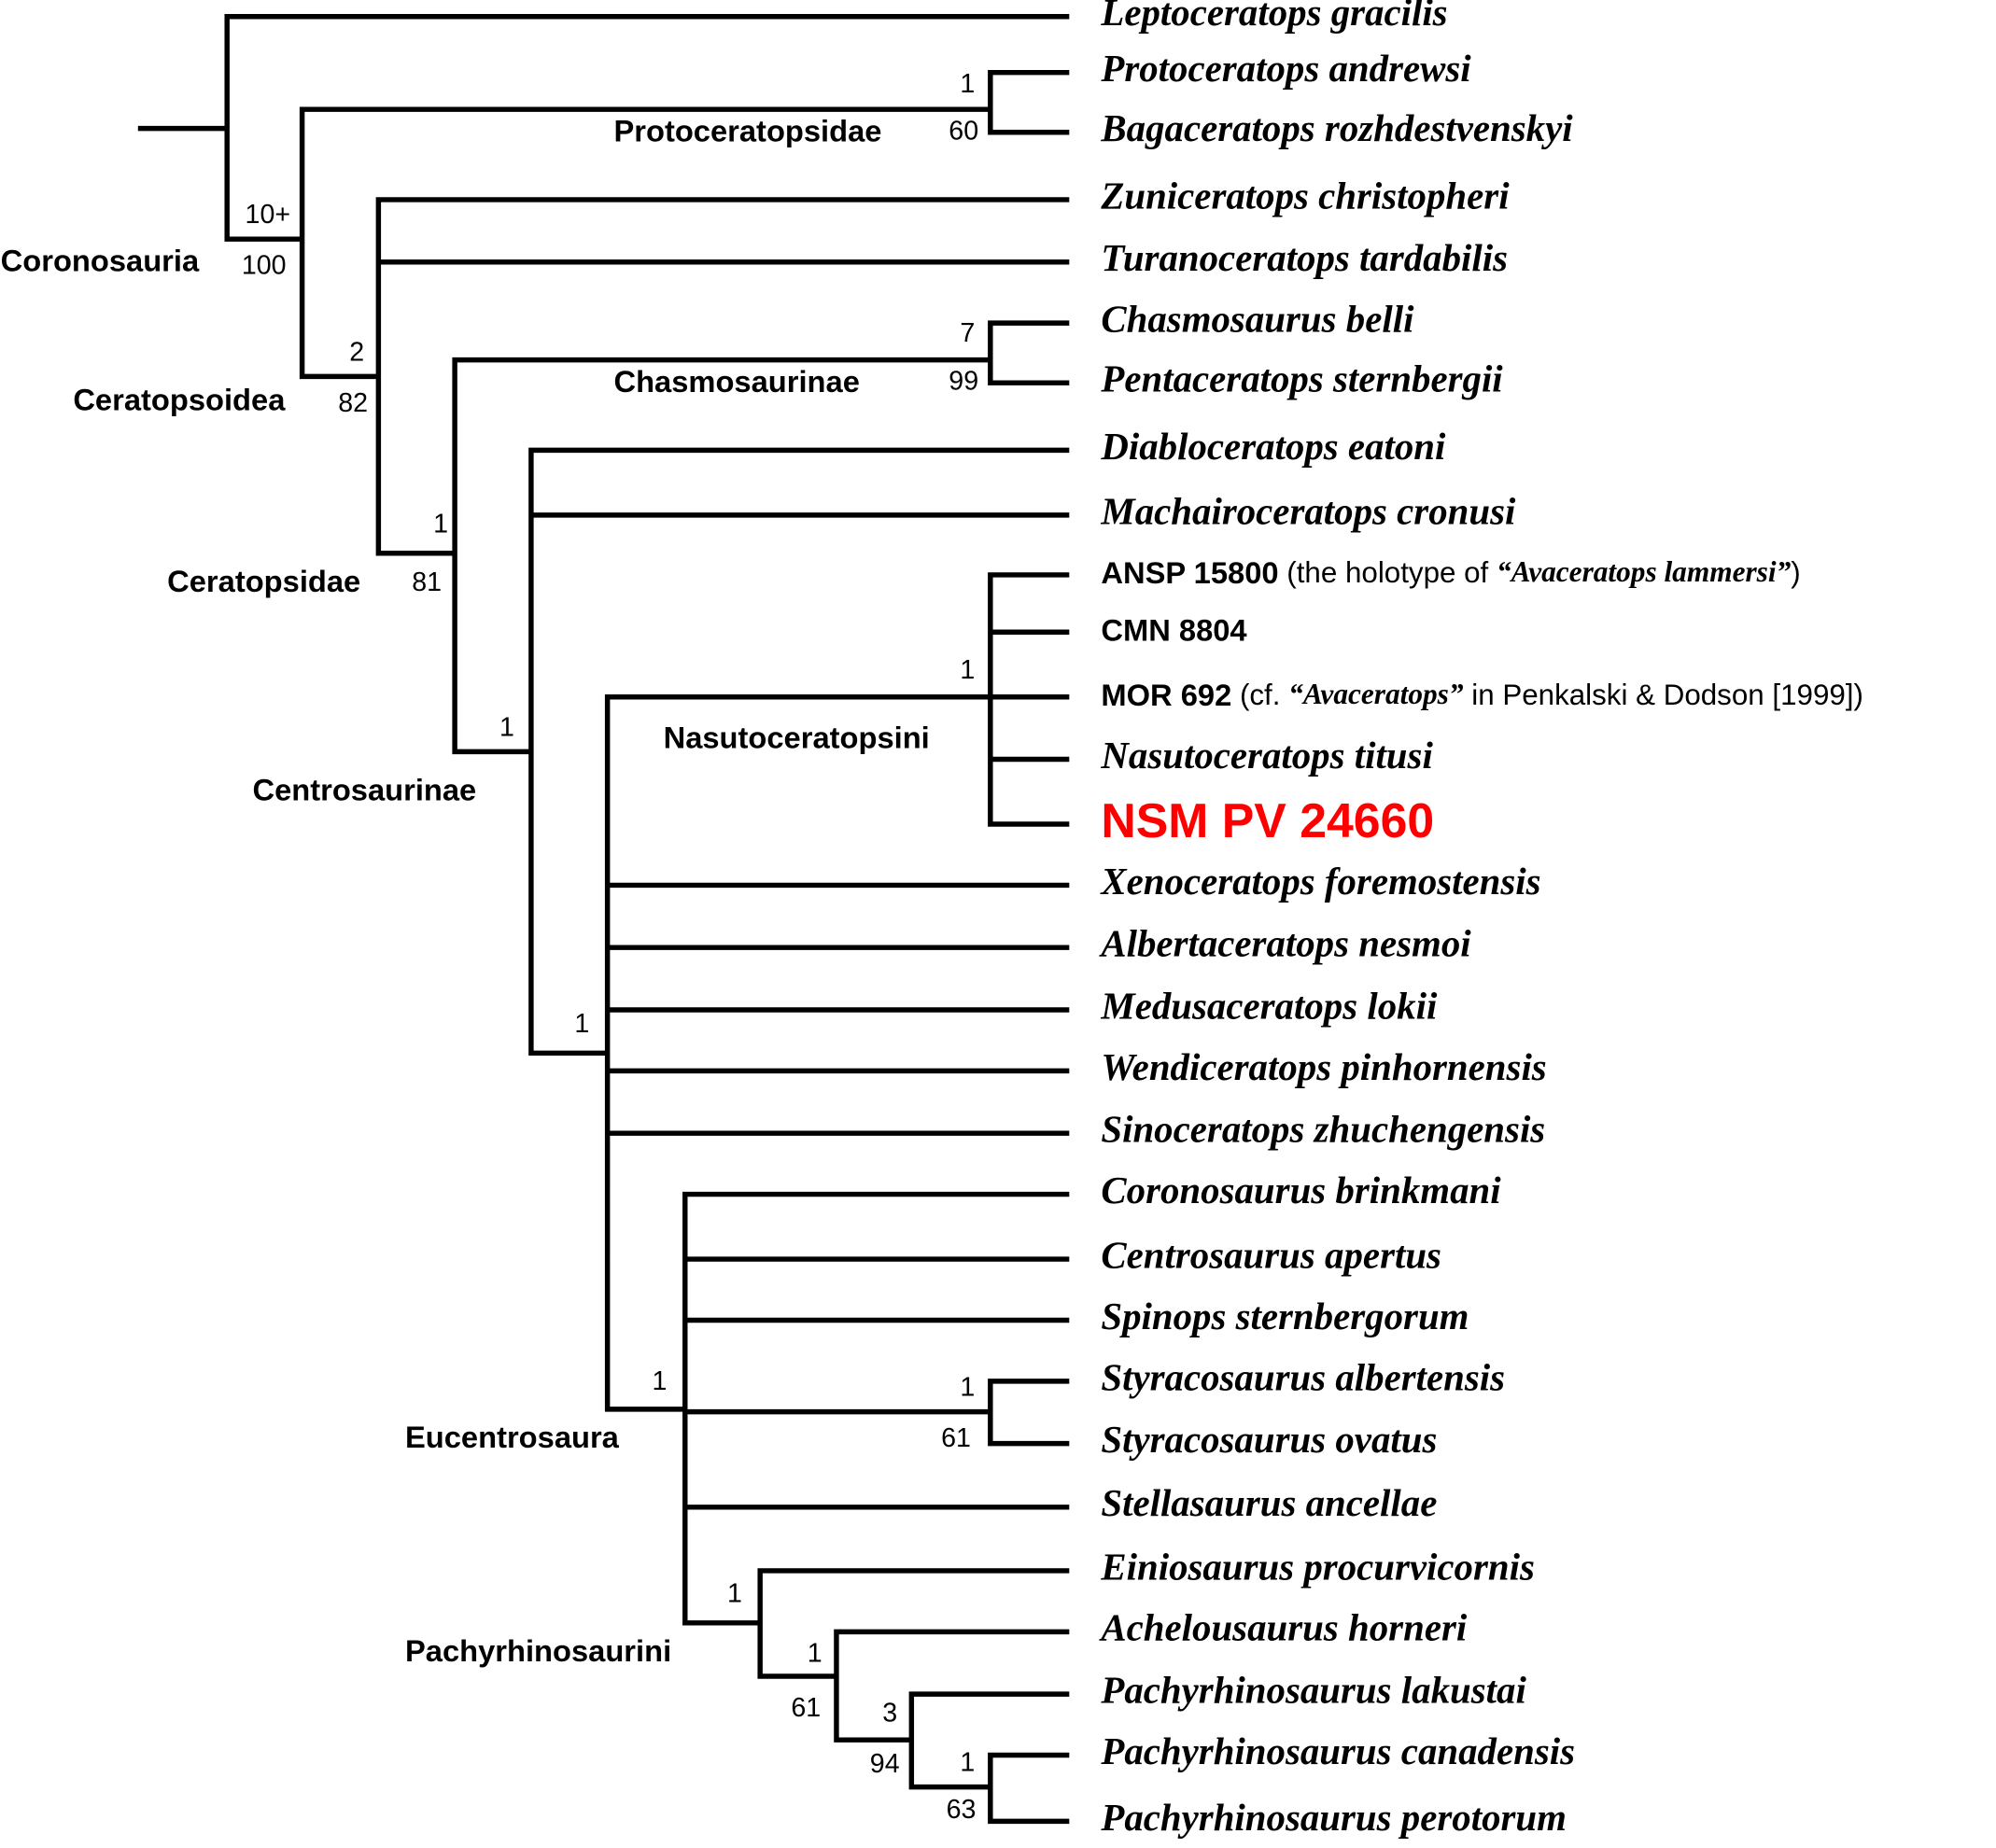  I want to click on bootstrap-support: 100, so click(264, 266).